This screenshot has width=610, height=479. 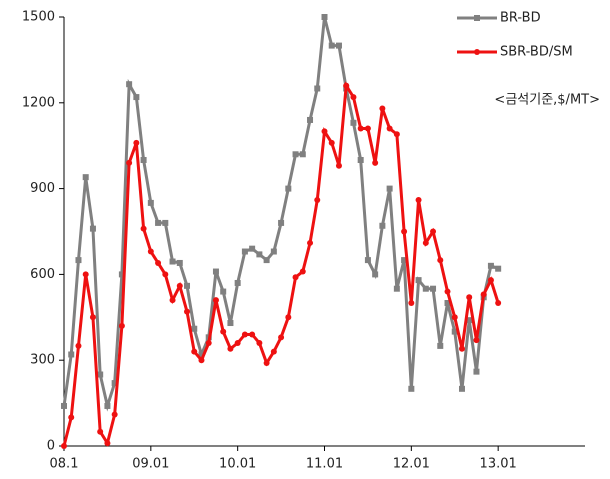 What do you see at coordinates (42, 274) in the screenshot?
I see `y-tick-label: 600` at bounding box center [42, 274].